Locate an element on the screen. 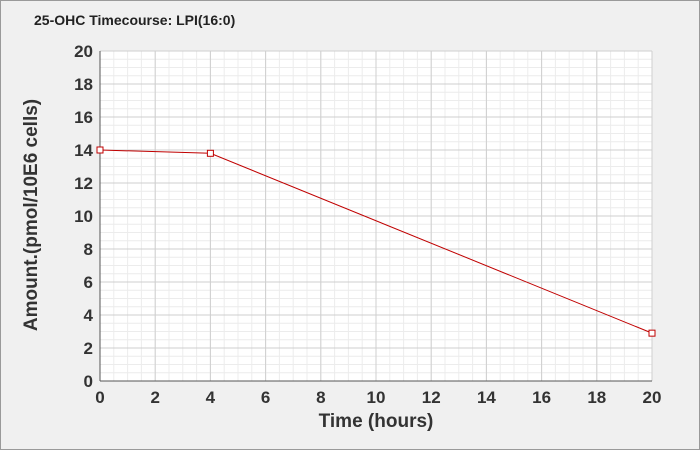 The image size is (700, 451). y-axis-title: Amount.(pmol/10E6 cells) is located at coordinates (31, 215).